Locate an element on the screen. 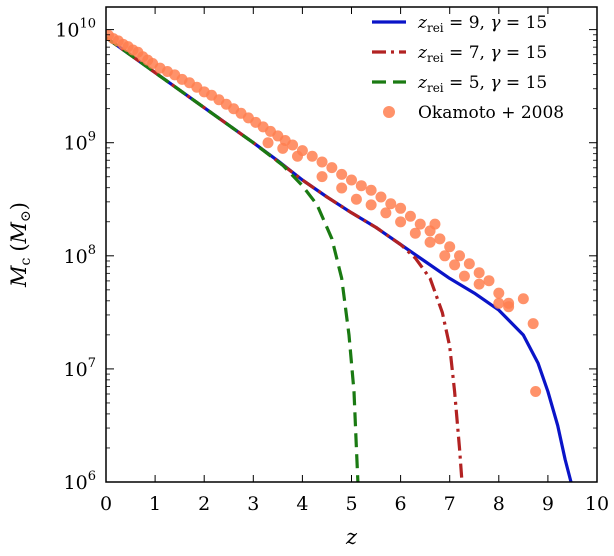 Image resolution: width=614 pixels, height=556 pixels. y-tick-label: 10⁹ is located at coordinates (80, 142).